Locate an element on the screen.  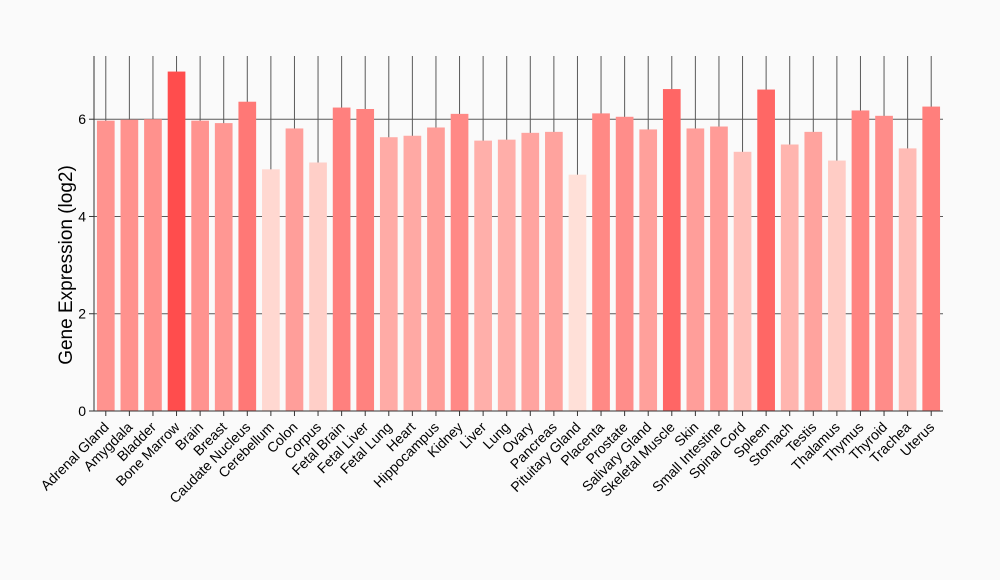
y-axis-title: Gene Expression (log2) is located at coordinates (66, 265).